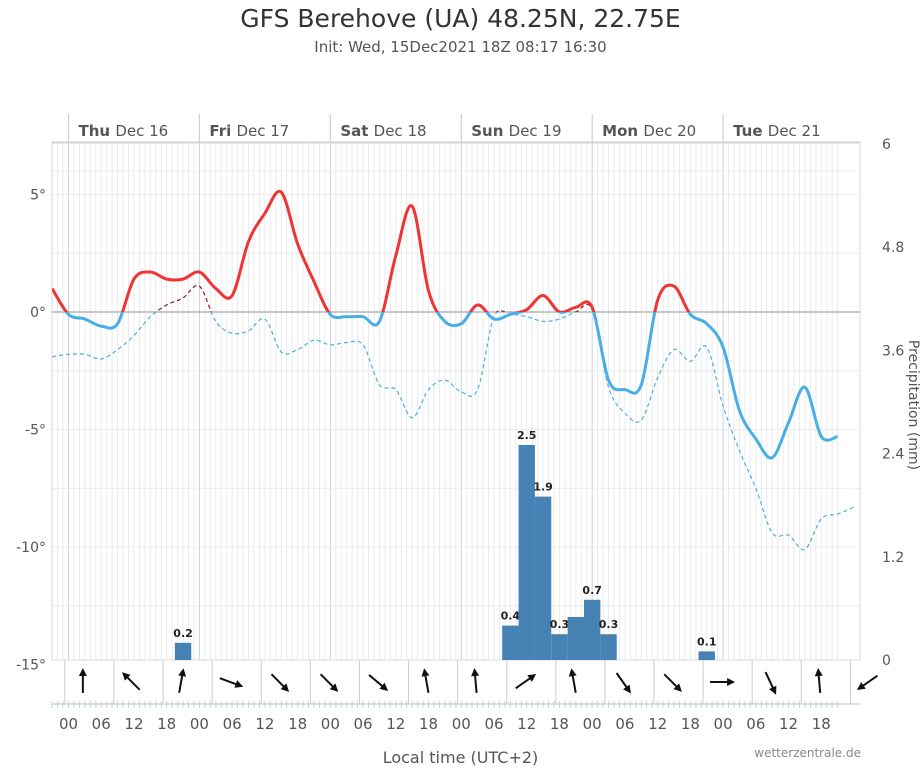 The width and height of the screenshot is (921, 768). What do you see at coordinates (35, 431) in the screenshot?
I see `left-axis-tick-label: -5°` at bounding box center [35, 431].